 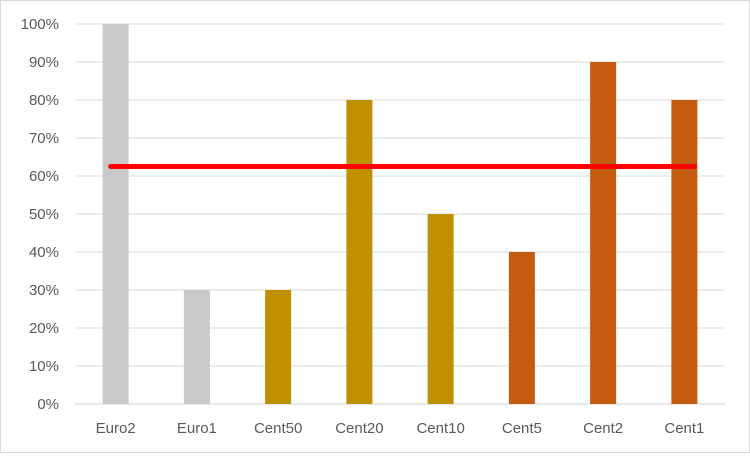 What do you see at coordinates (440, 309) in the screenshot?
I see `bar-cent10` at bounding box center [440, 309].